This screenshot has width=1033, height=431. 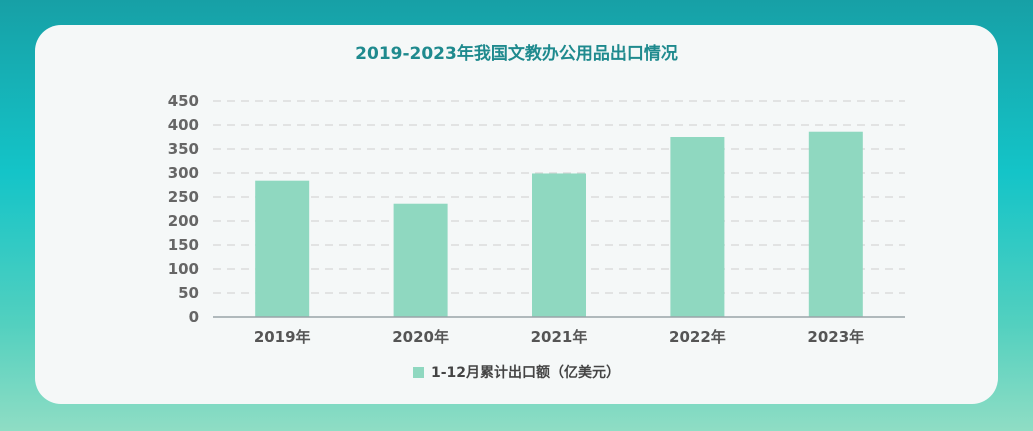 What do you see at coordinates (559, 337) in the screenshot?
I see `x-tick-label: 2021年` at bounding box center [559, 337].